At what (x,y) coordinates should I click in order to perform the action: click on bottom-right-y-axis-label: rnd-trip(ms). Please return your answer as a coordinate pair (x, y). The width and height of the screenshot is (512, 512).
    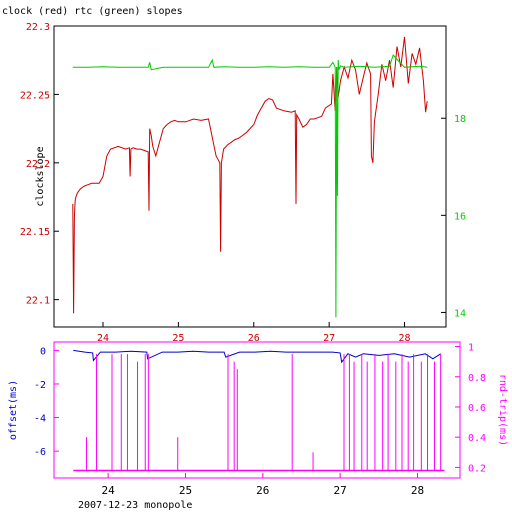
    Looking at the image, I should click on (502, 410).